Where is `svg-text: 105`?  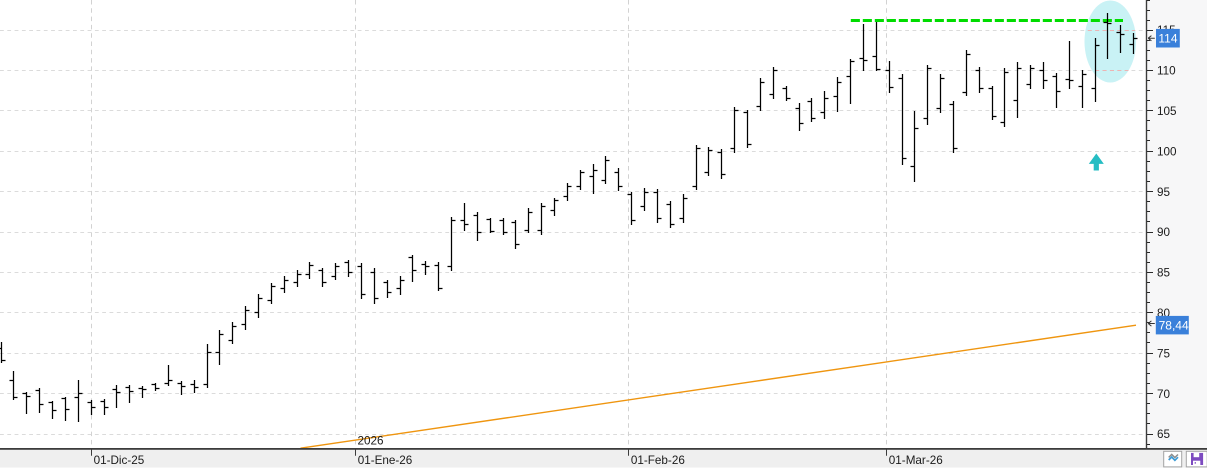 svg-text: 105 is located at coordinates (1167, 111).